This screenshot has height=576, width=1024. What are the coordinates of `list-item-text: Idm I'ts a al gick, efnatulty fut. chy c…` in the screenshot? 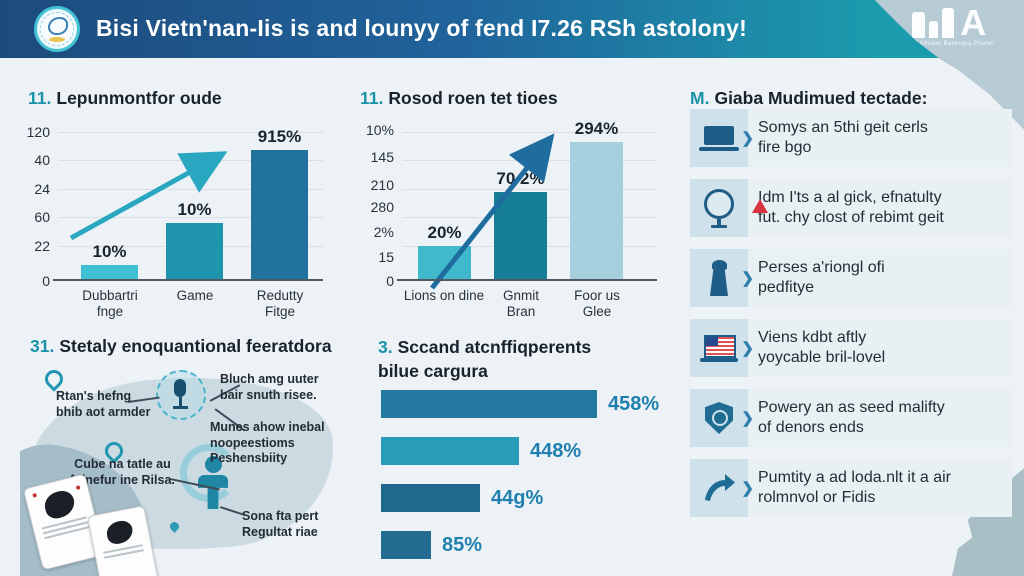 It's located at (851, 207).